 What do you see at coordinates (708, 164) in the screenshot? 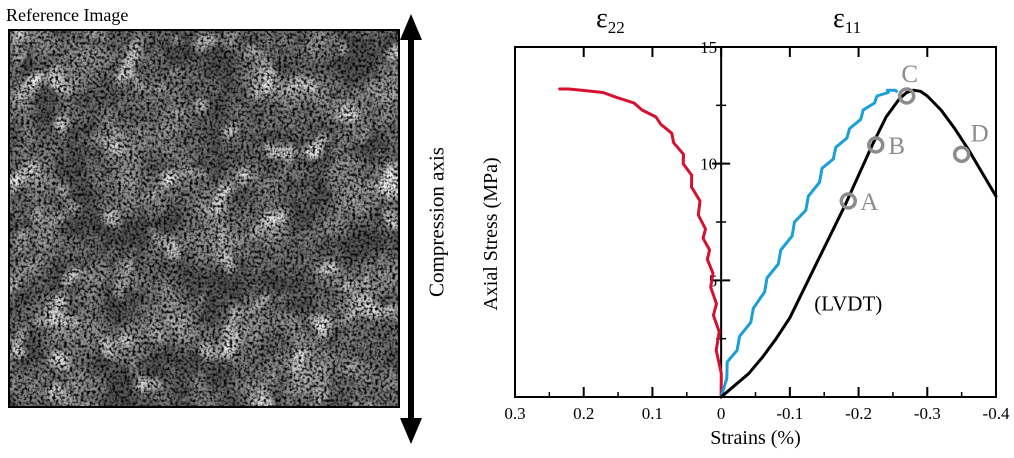
I see `y-tick-label: 10` at bounding box center [708, 164].